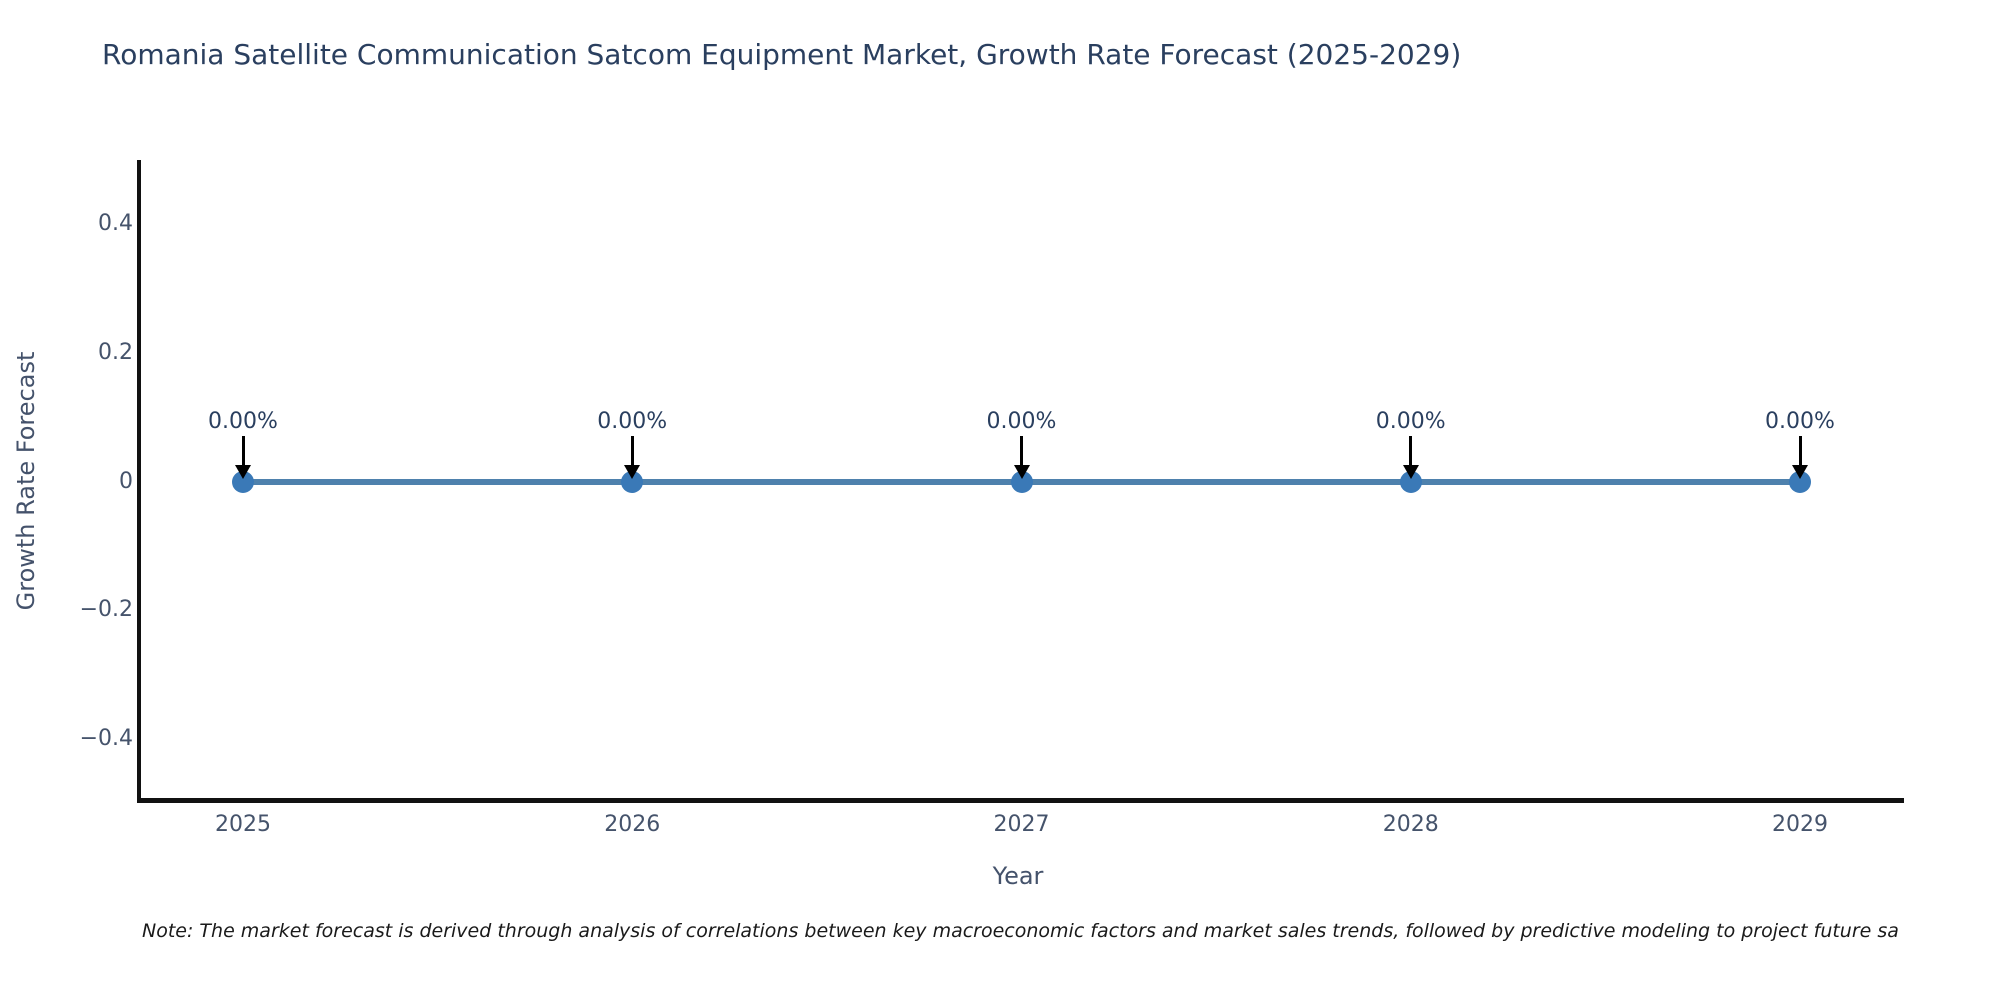 Image resolution: width=2000 pixels, height=1000 pixels. I want to click on y-tick-label: −0.2, so click(106, 610).